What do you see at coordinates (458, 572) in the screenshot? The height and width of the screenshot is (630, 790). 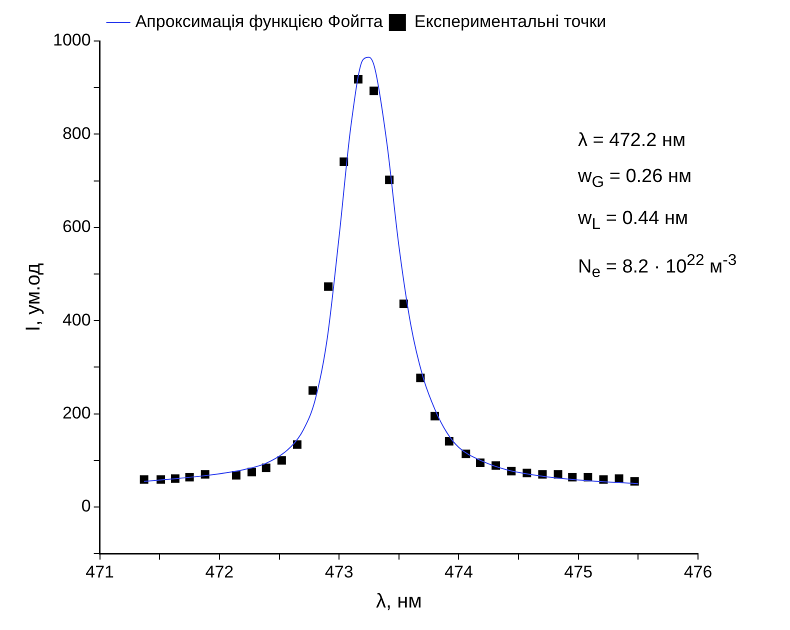 I see `x-tick-label: 474` at bounding box center [458, 572].